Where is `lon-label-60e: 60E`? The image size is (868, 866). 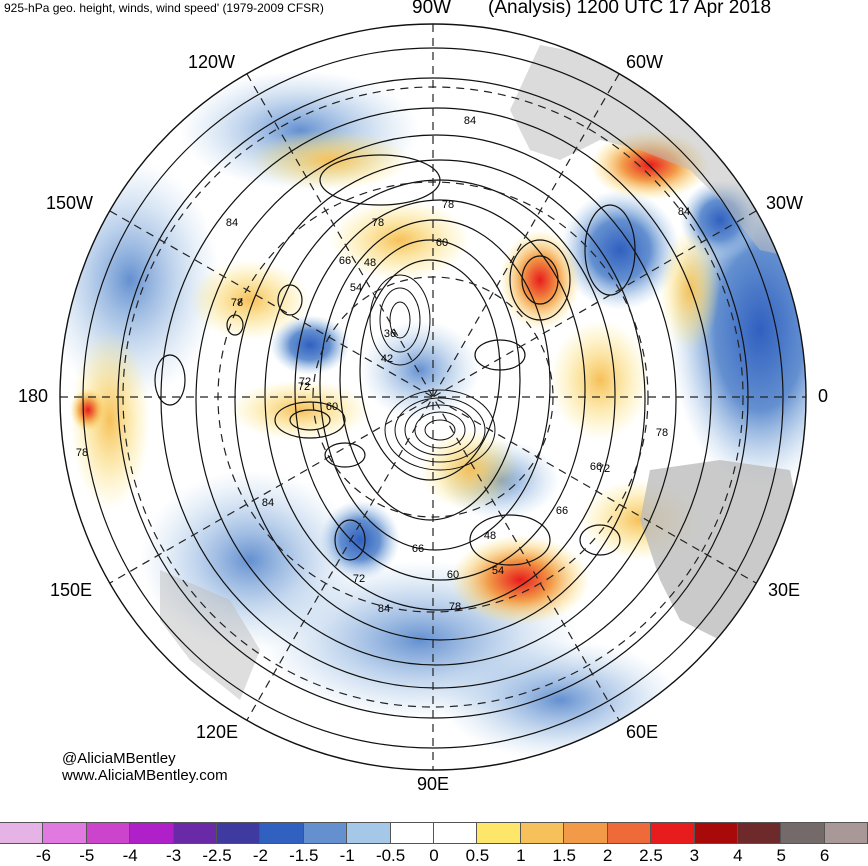
lon-label-60e: 60E is located at coordinates (642, 732).